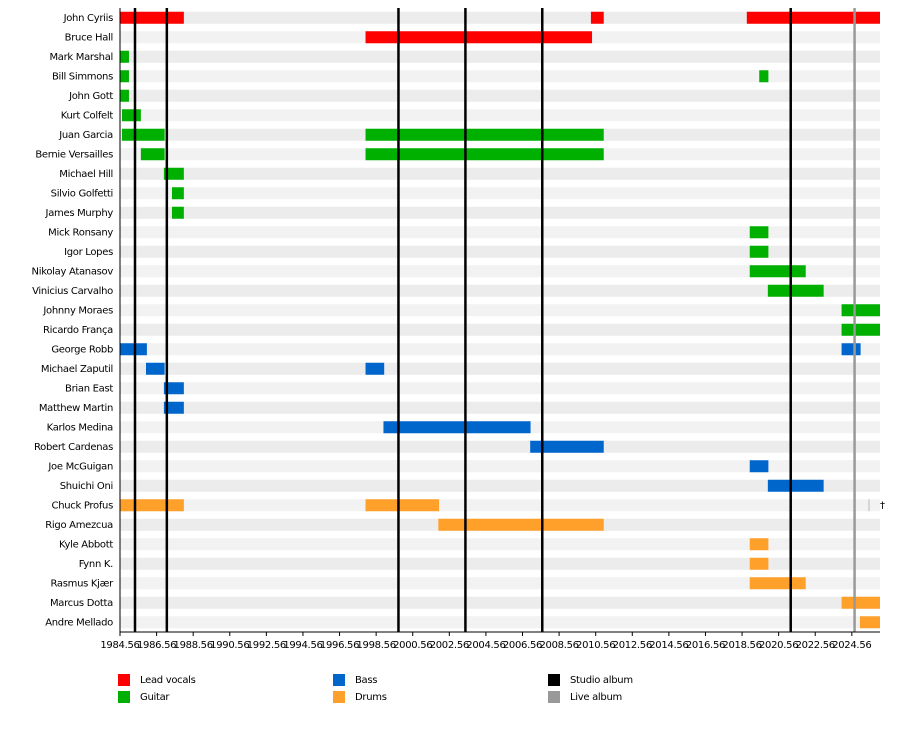 The image size is (900, 730). Describe the element at coordinates (851, 645) in the screenshot. I see `x-tick-label: 2024.56` at that location.